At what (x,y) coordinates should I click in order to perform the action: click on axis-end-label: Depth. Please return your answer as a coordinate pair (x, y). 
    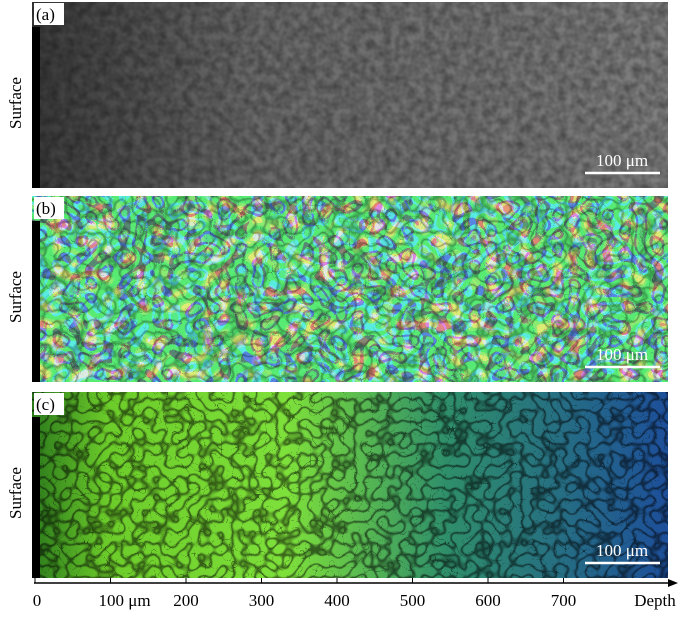
    Looking at the image, I should click on (655, 600).